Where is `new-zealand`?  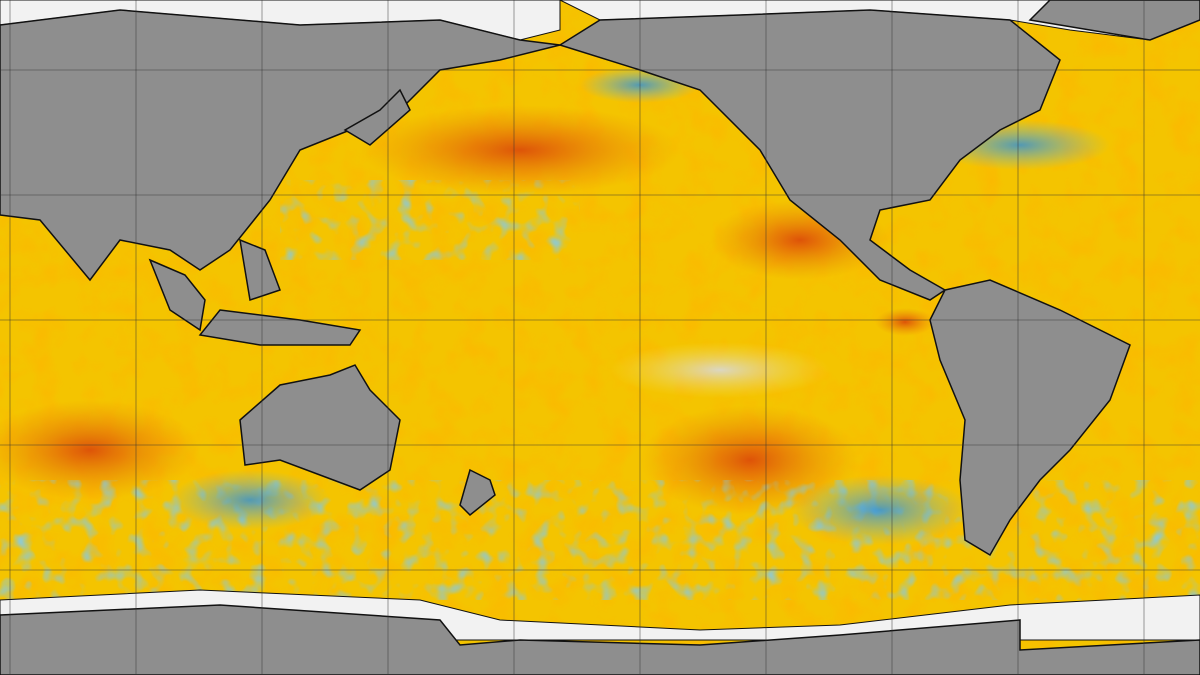
new-zealand is located at coordinates (477, 492).